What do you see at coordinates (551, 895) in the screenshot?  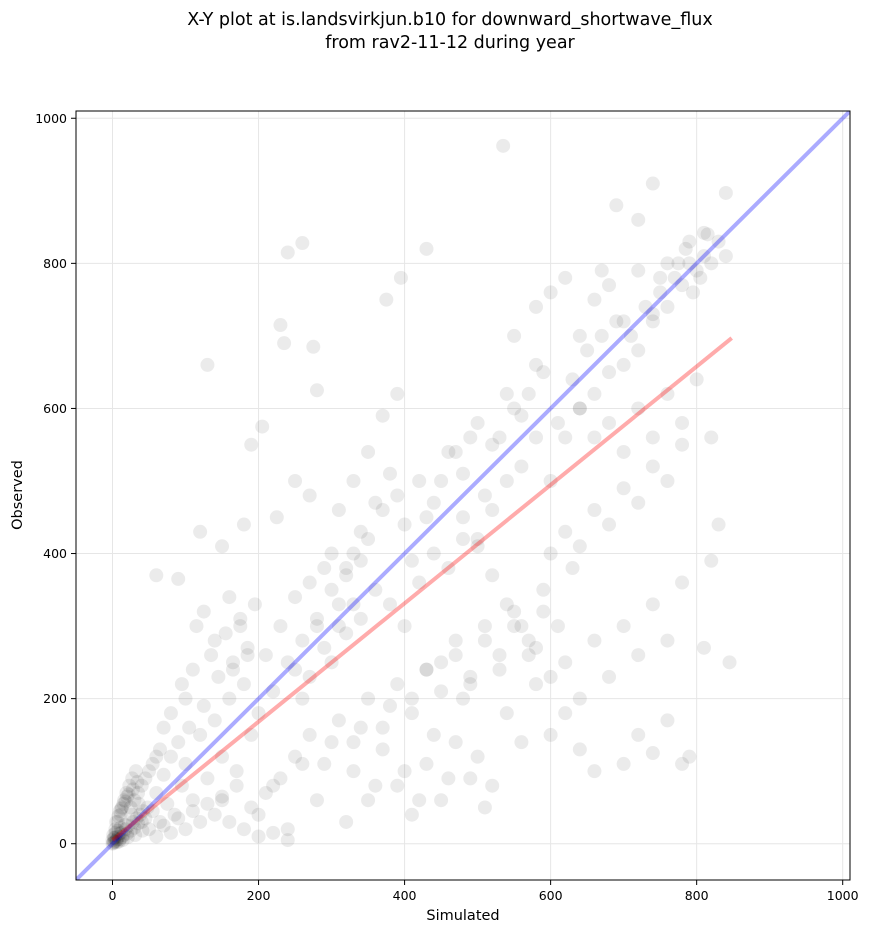 I see `x-tick-label-600: 600` at bounding box center [551, 895].